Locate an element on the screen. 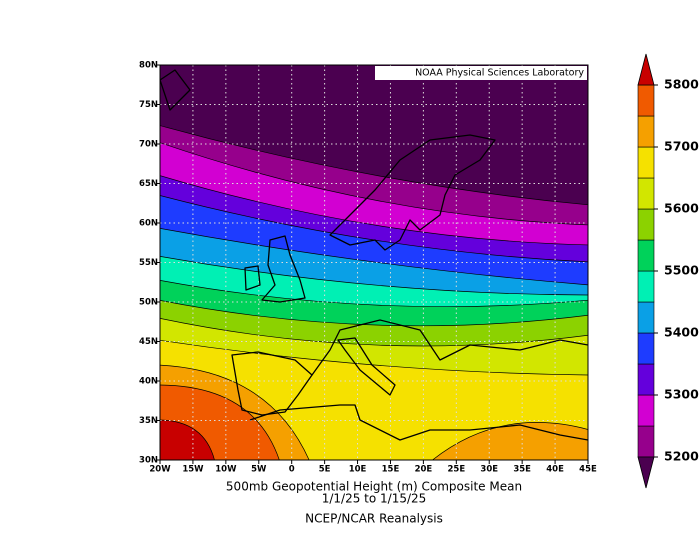 The width and height of the screenshot is (700, 542). date-range: 1/1/25 to 1/15/25 is located at coordinates (374, 499).